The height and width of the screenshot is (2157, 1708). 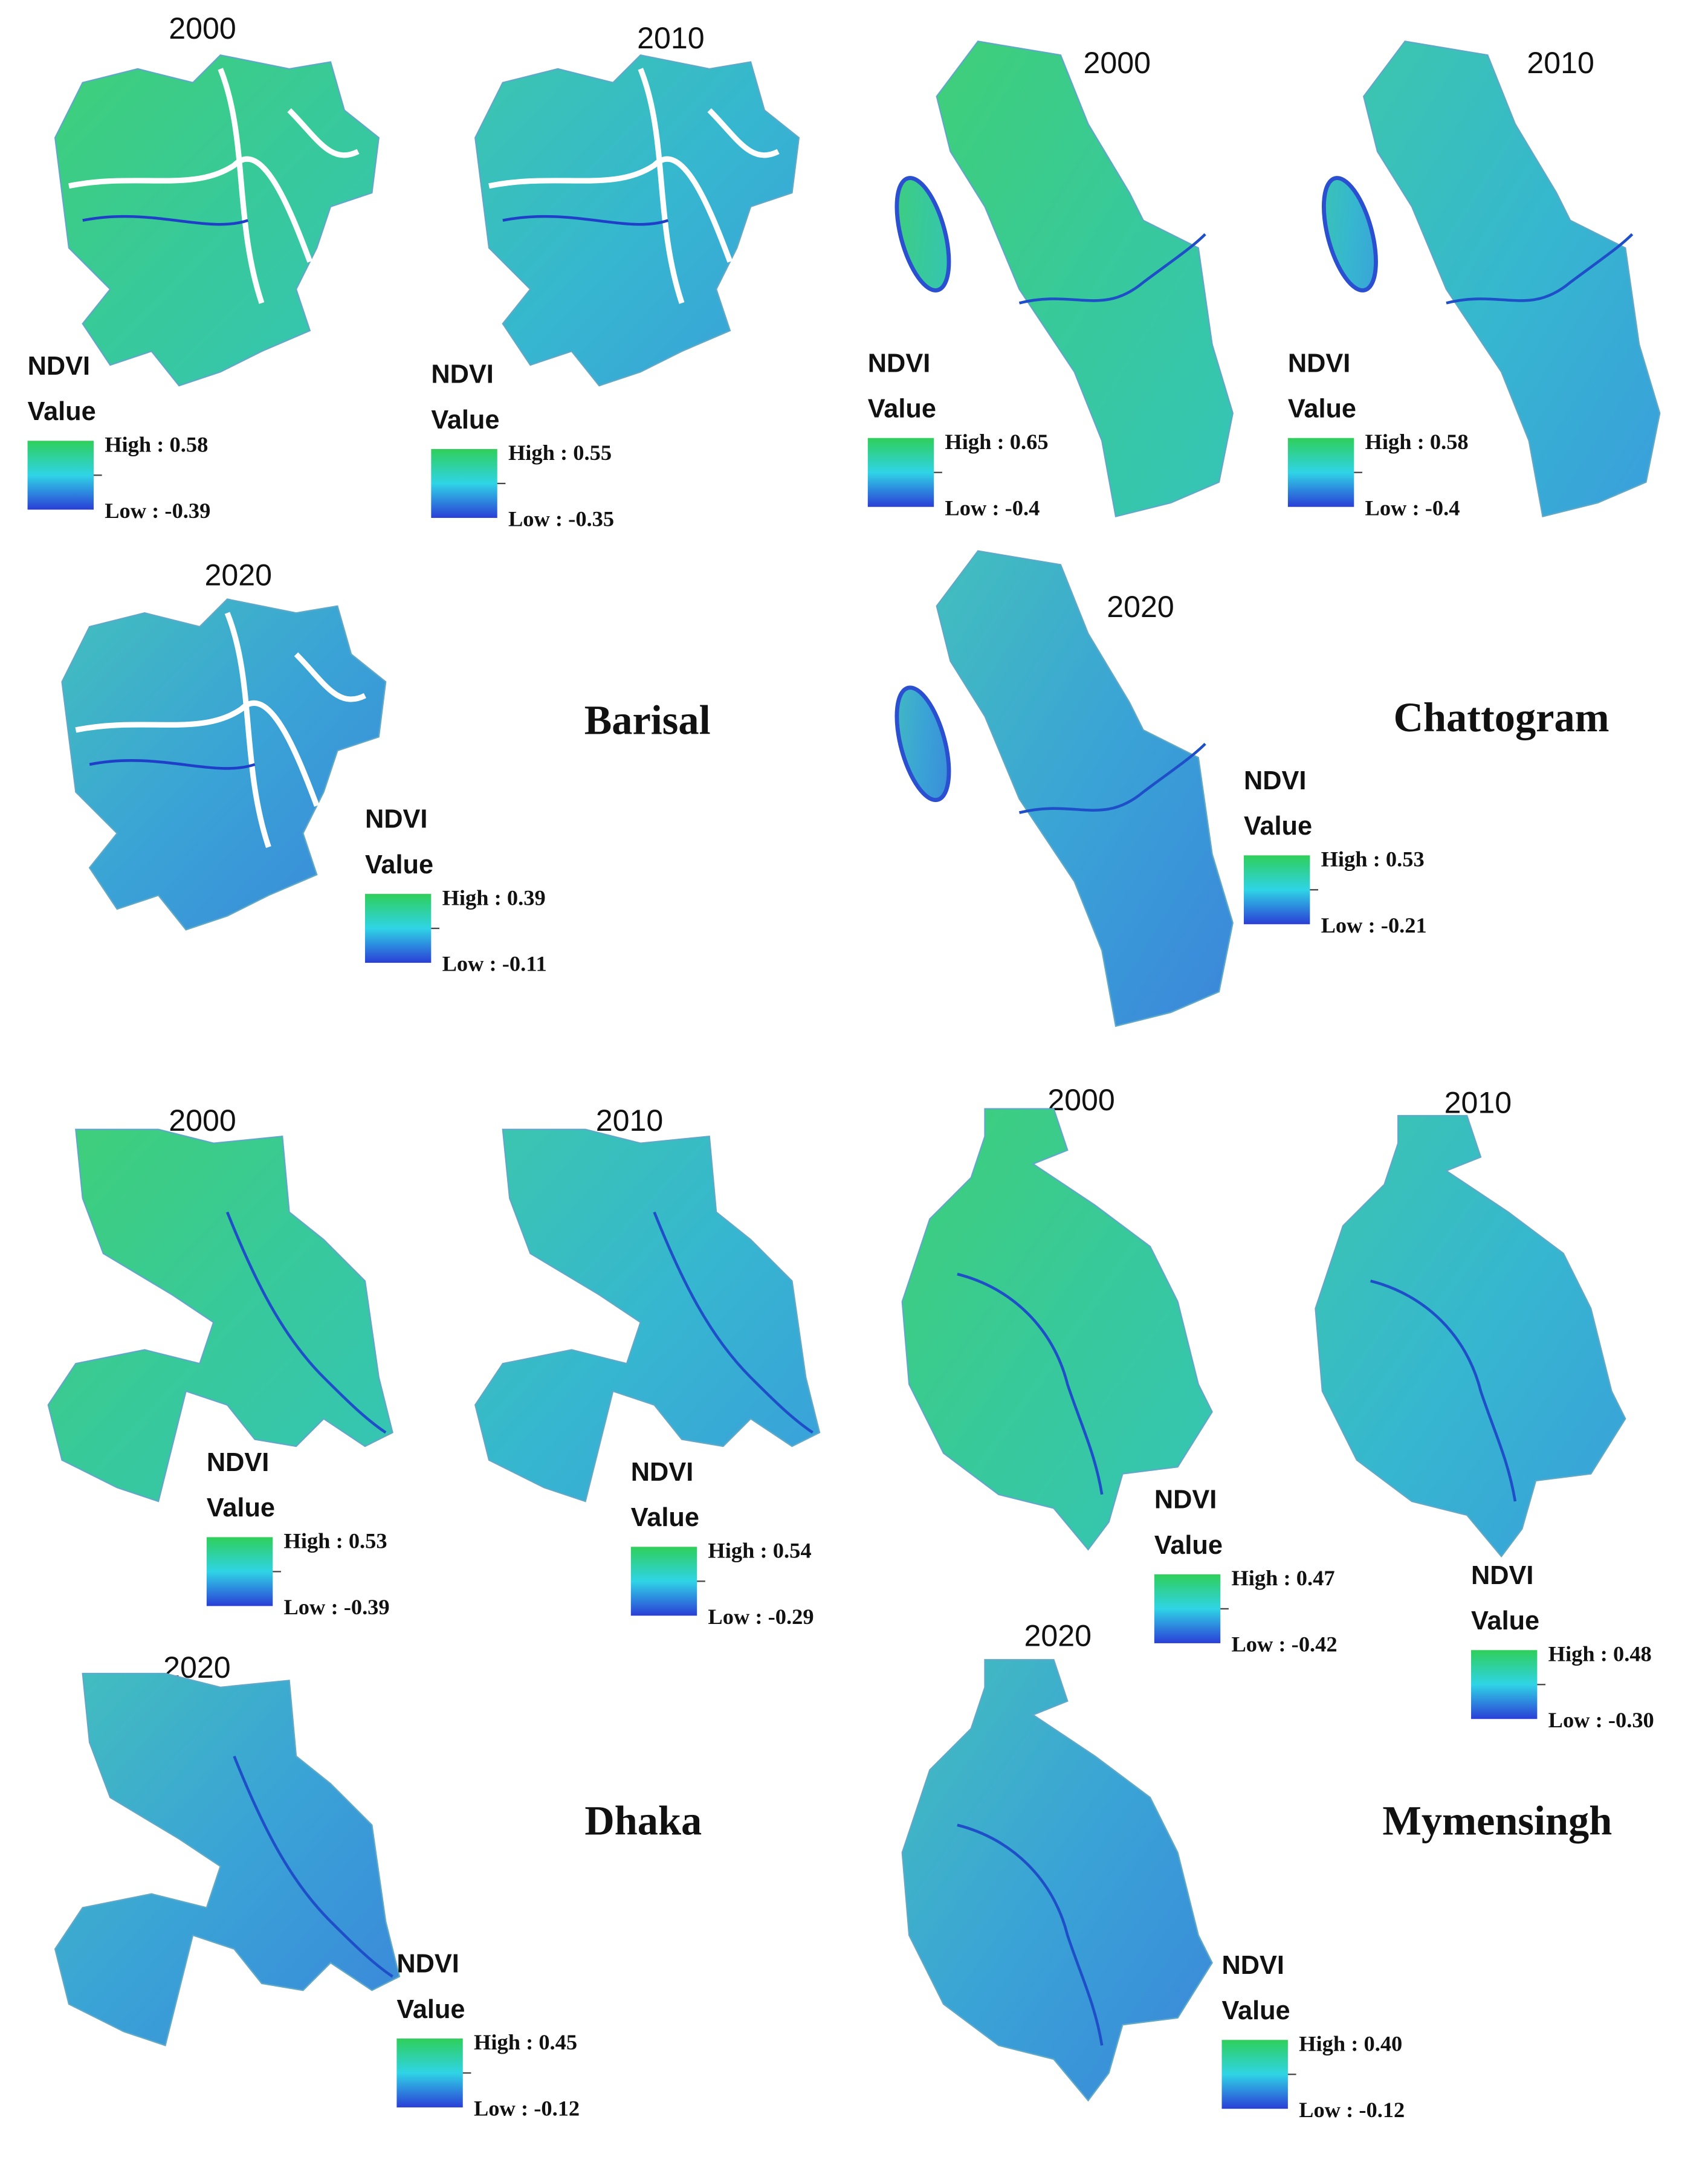 What do you see at coordinates (1284, 1644) in the screenshot?
I see `legend-low: Low : -0.42` at bounding box center [1284, 1644].